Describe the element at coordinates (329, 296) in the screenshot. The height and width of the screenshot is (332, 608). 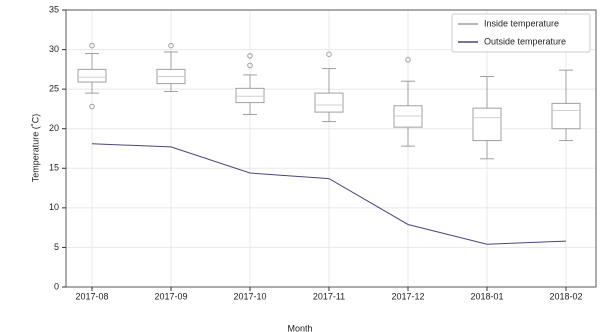
I see `x-tick-label: 2017-11` at that location.